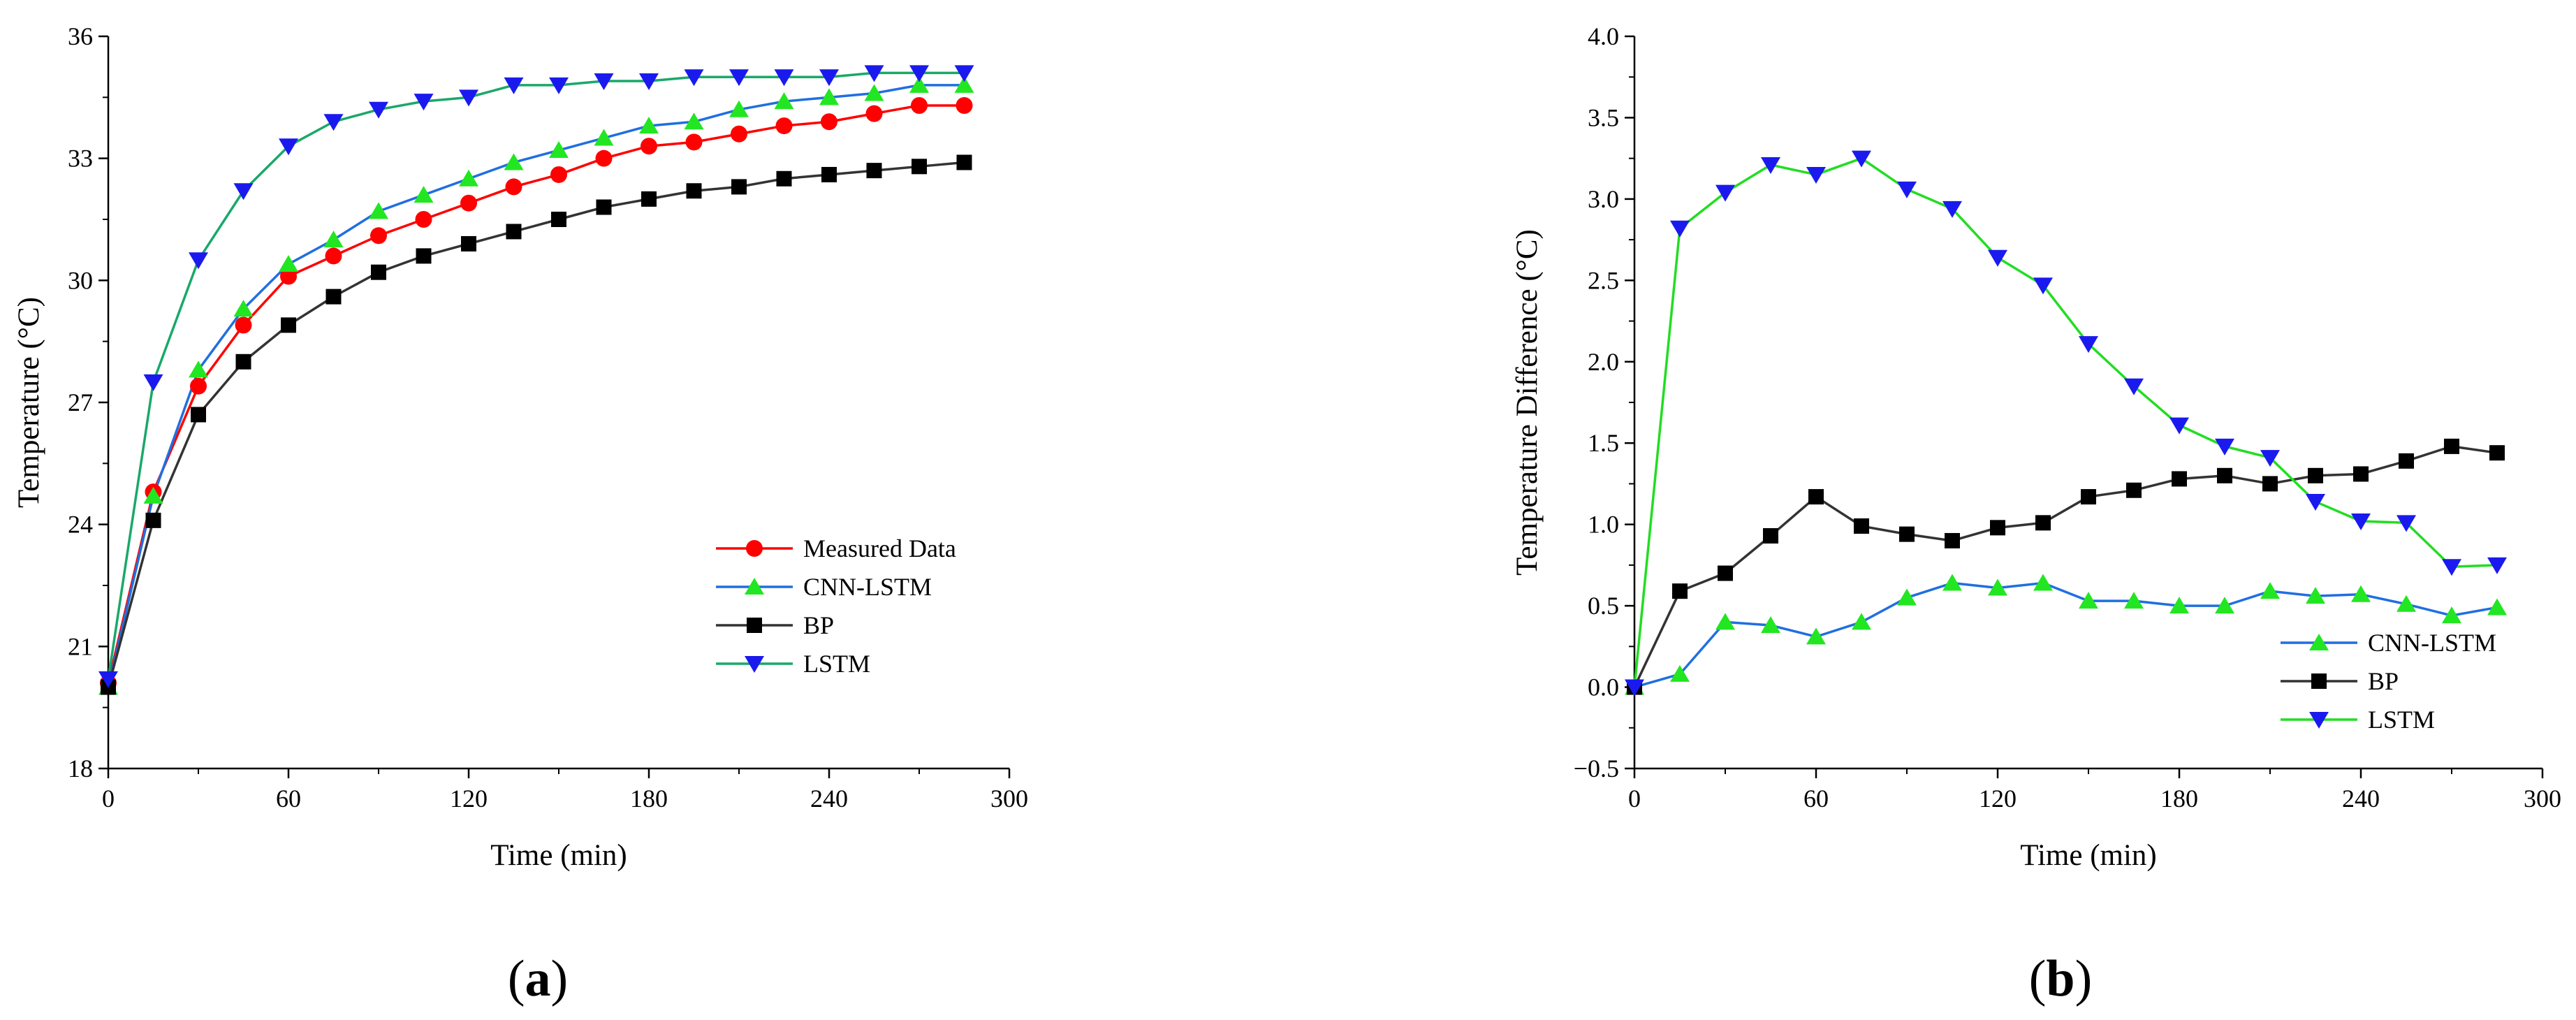  I want to click on panel-label: (a), so click(538, 978).